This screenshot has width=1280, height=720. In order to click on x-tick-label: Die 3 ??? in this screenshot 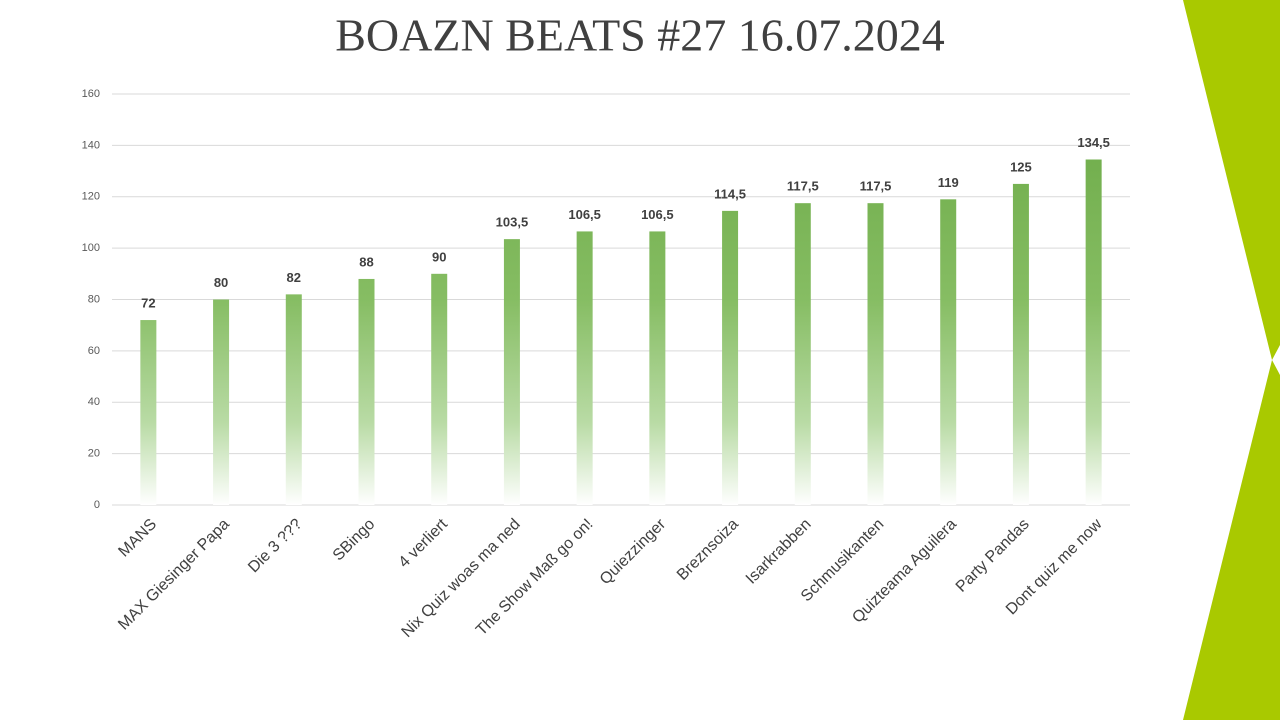, I will do `click(275, 546)`.